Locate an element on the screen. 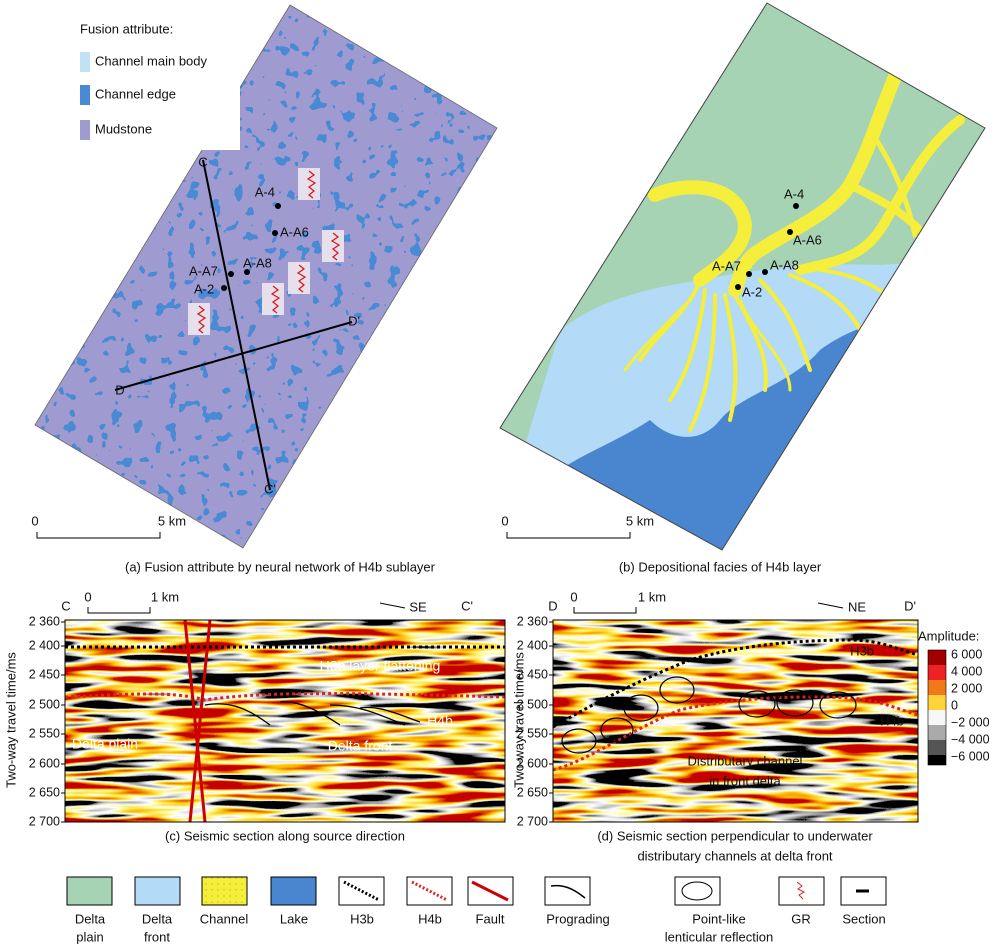 Image resolution: width=1000 pixels, height=948 pixels. colorbar-title: Amplitude: is located at coordinates (948, 635).